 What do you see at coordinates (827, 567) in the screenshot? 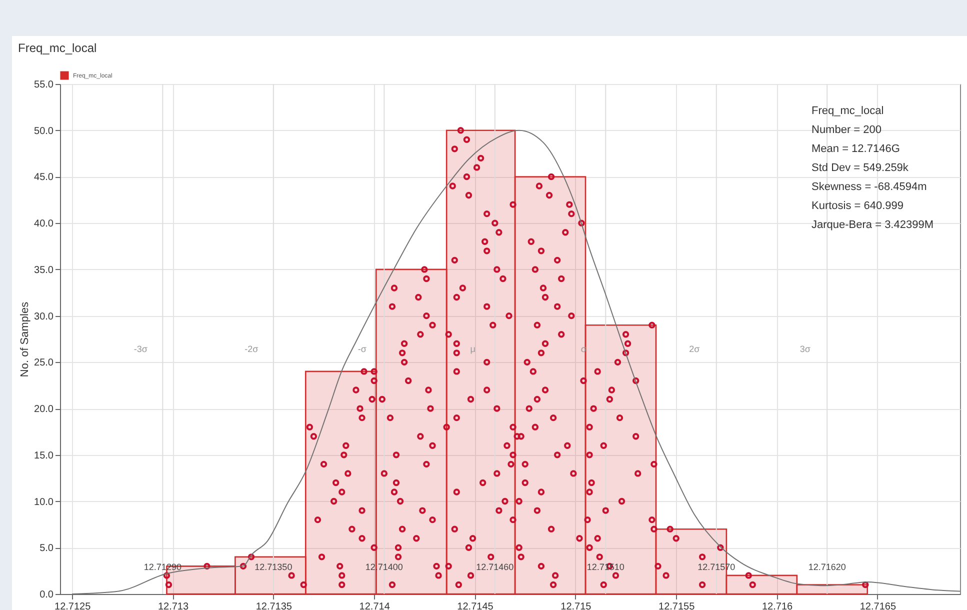
I see `annotation: 12.71620` at bounding box center [827, 567].